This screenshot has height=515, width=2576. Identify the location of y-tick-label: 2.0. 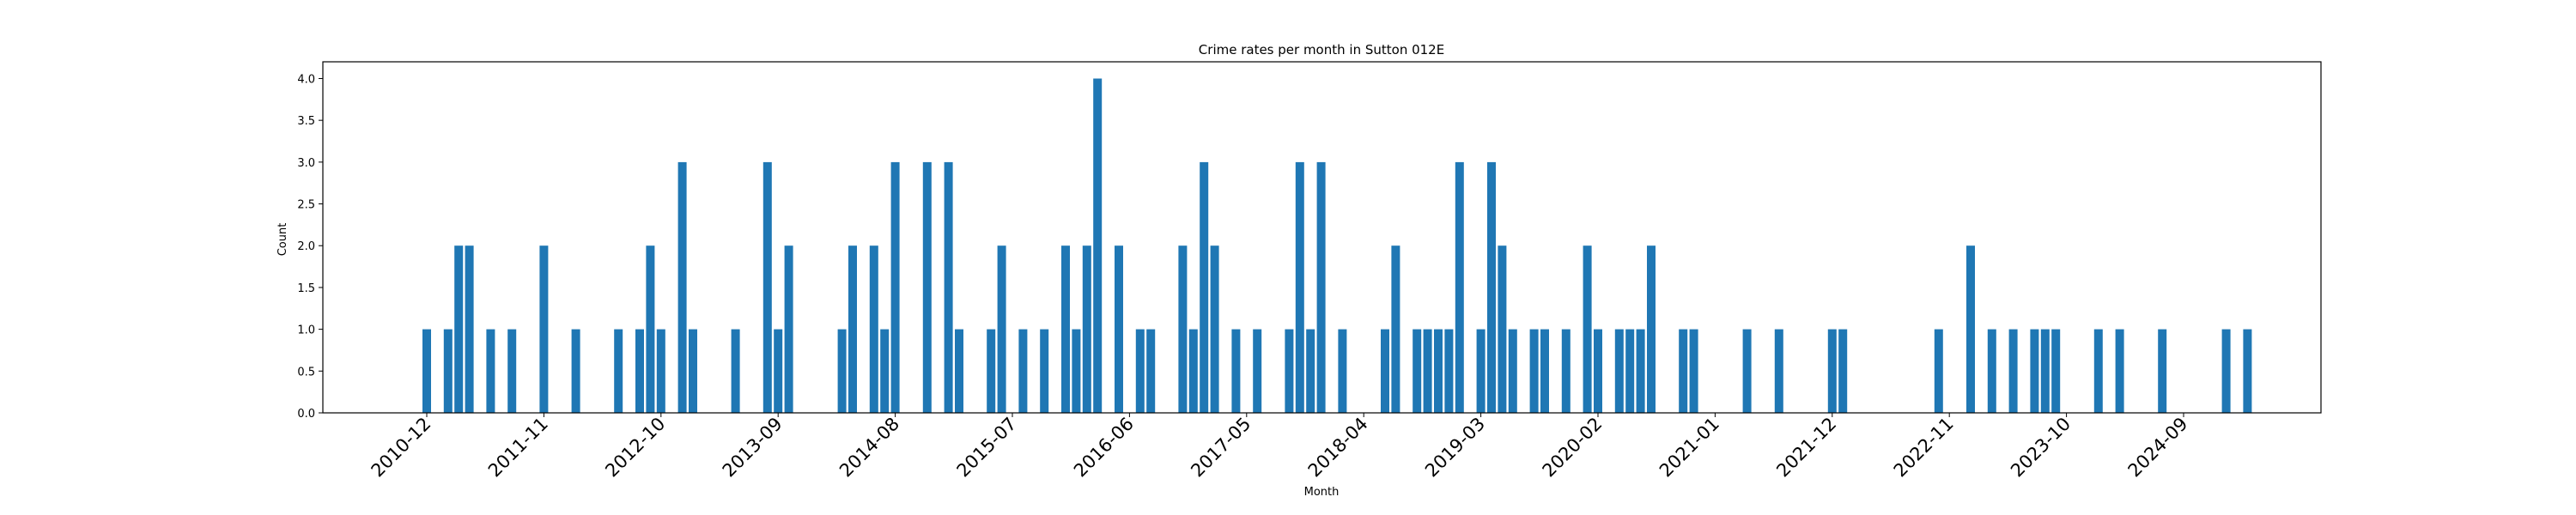
(306, 246).